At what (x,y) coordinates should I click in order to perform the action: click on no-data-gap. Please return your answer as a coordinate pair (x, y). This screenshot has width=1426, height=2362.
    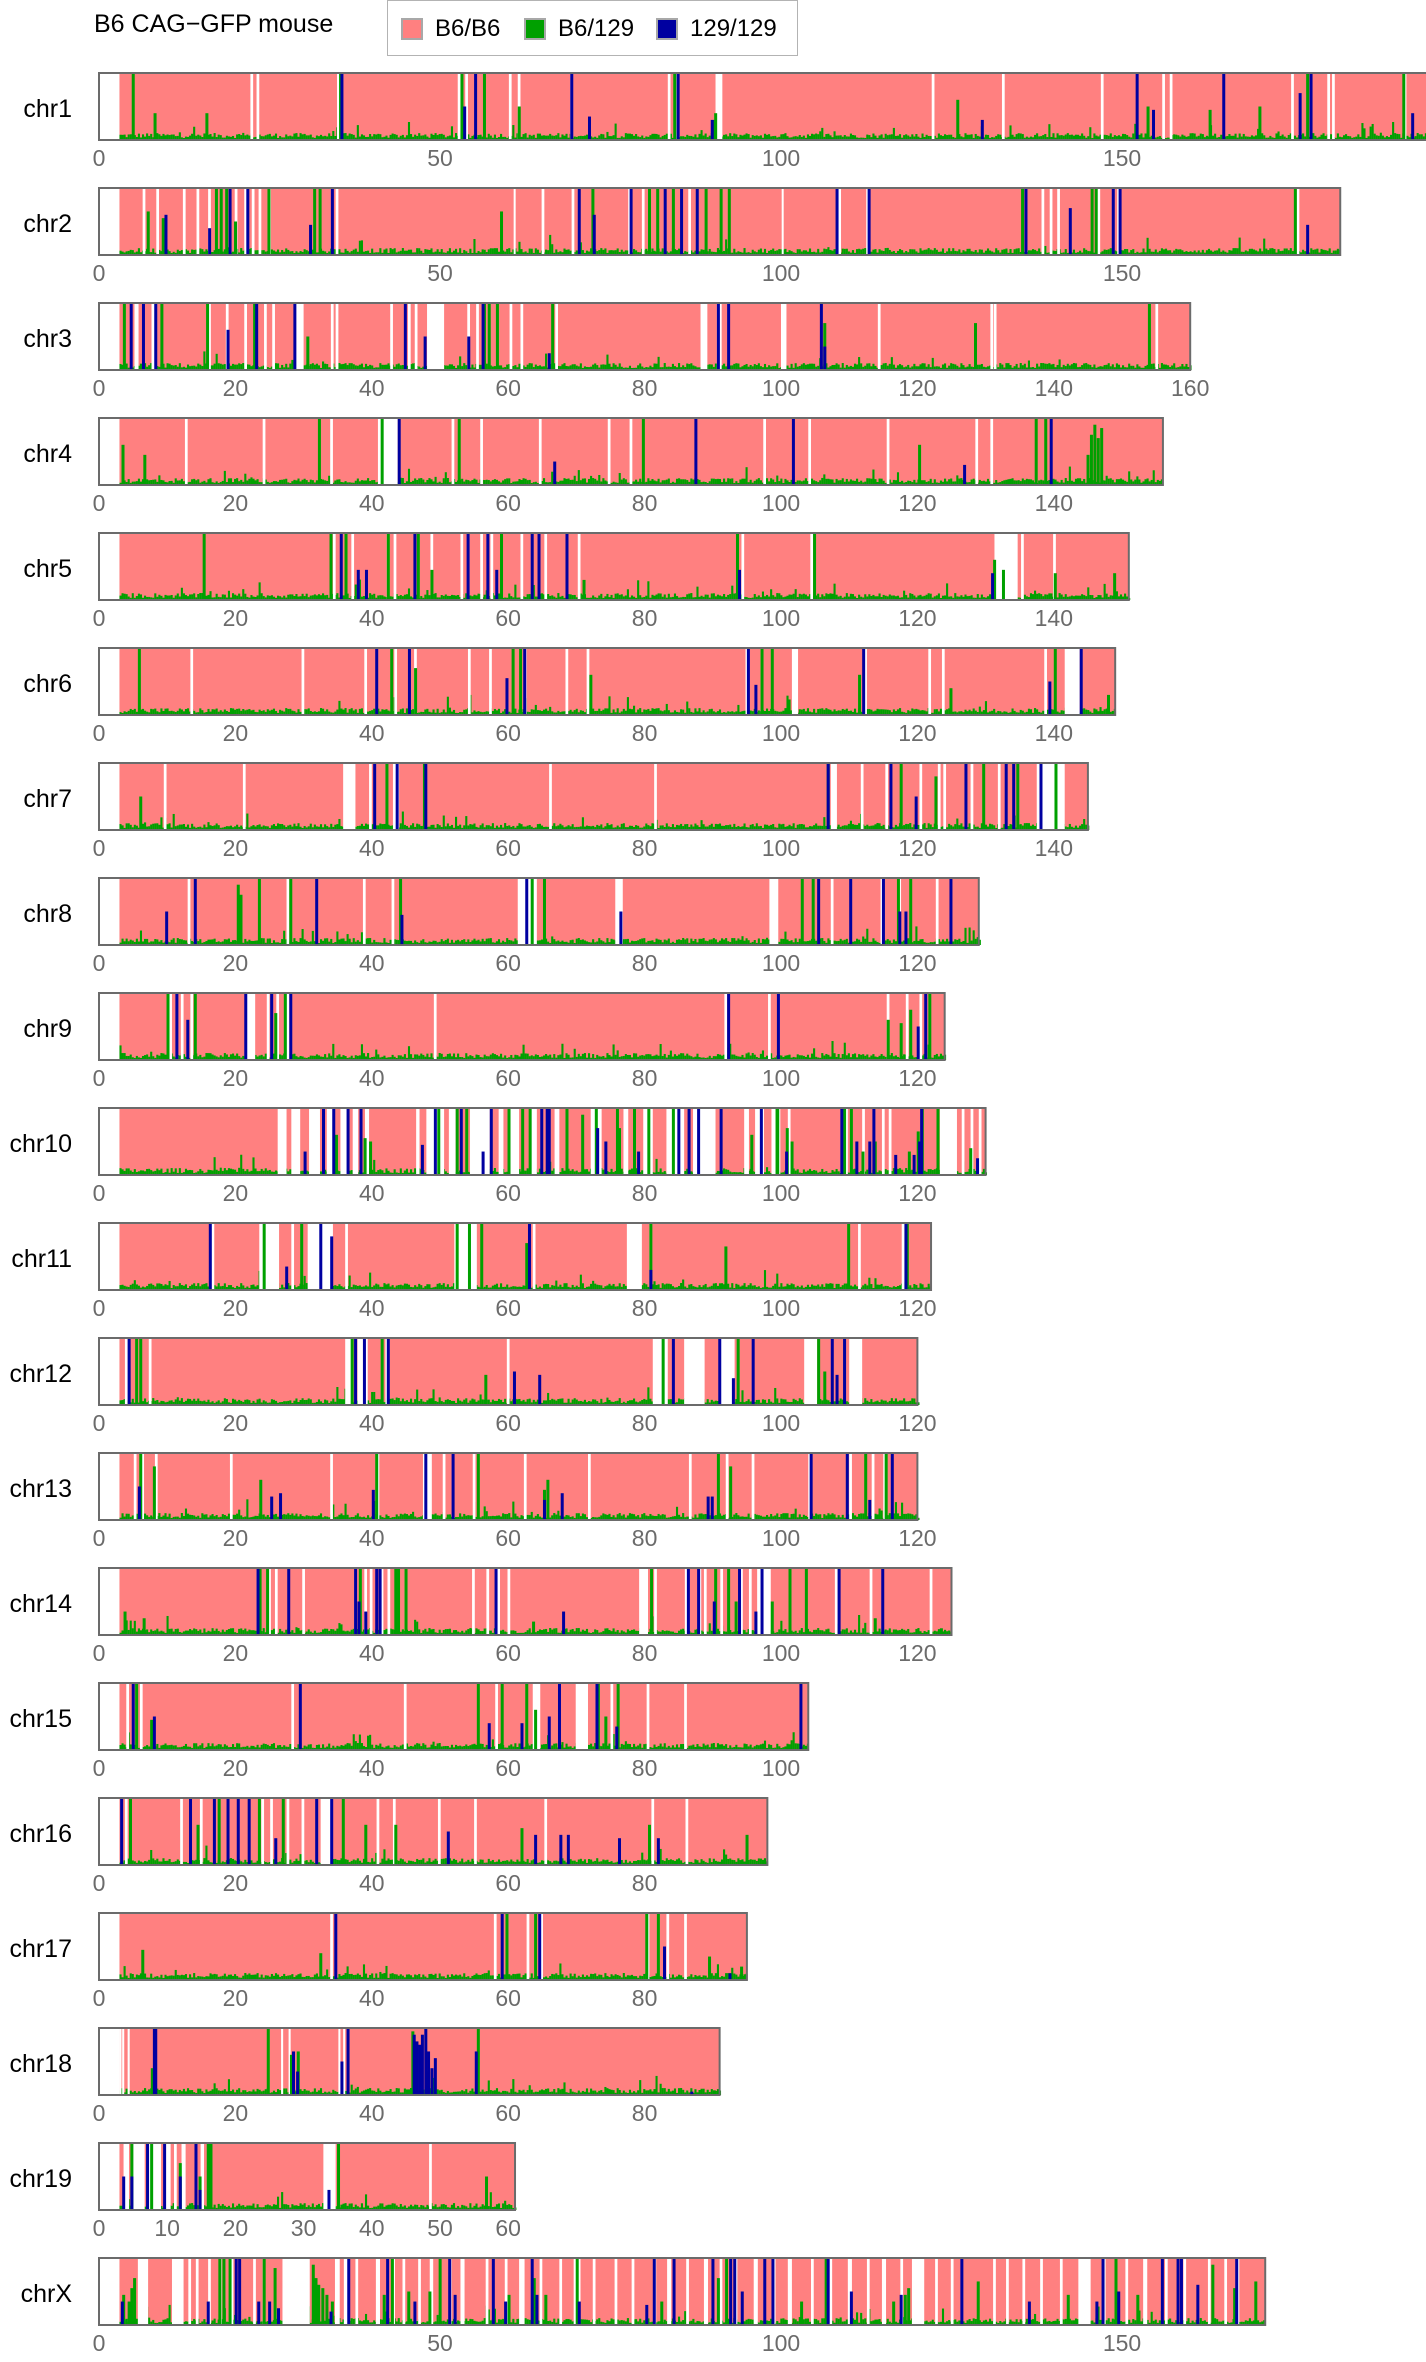
    Looking at the image, I should click on (782, 221).